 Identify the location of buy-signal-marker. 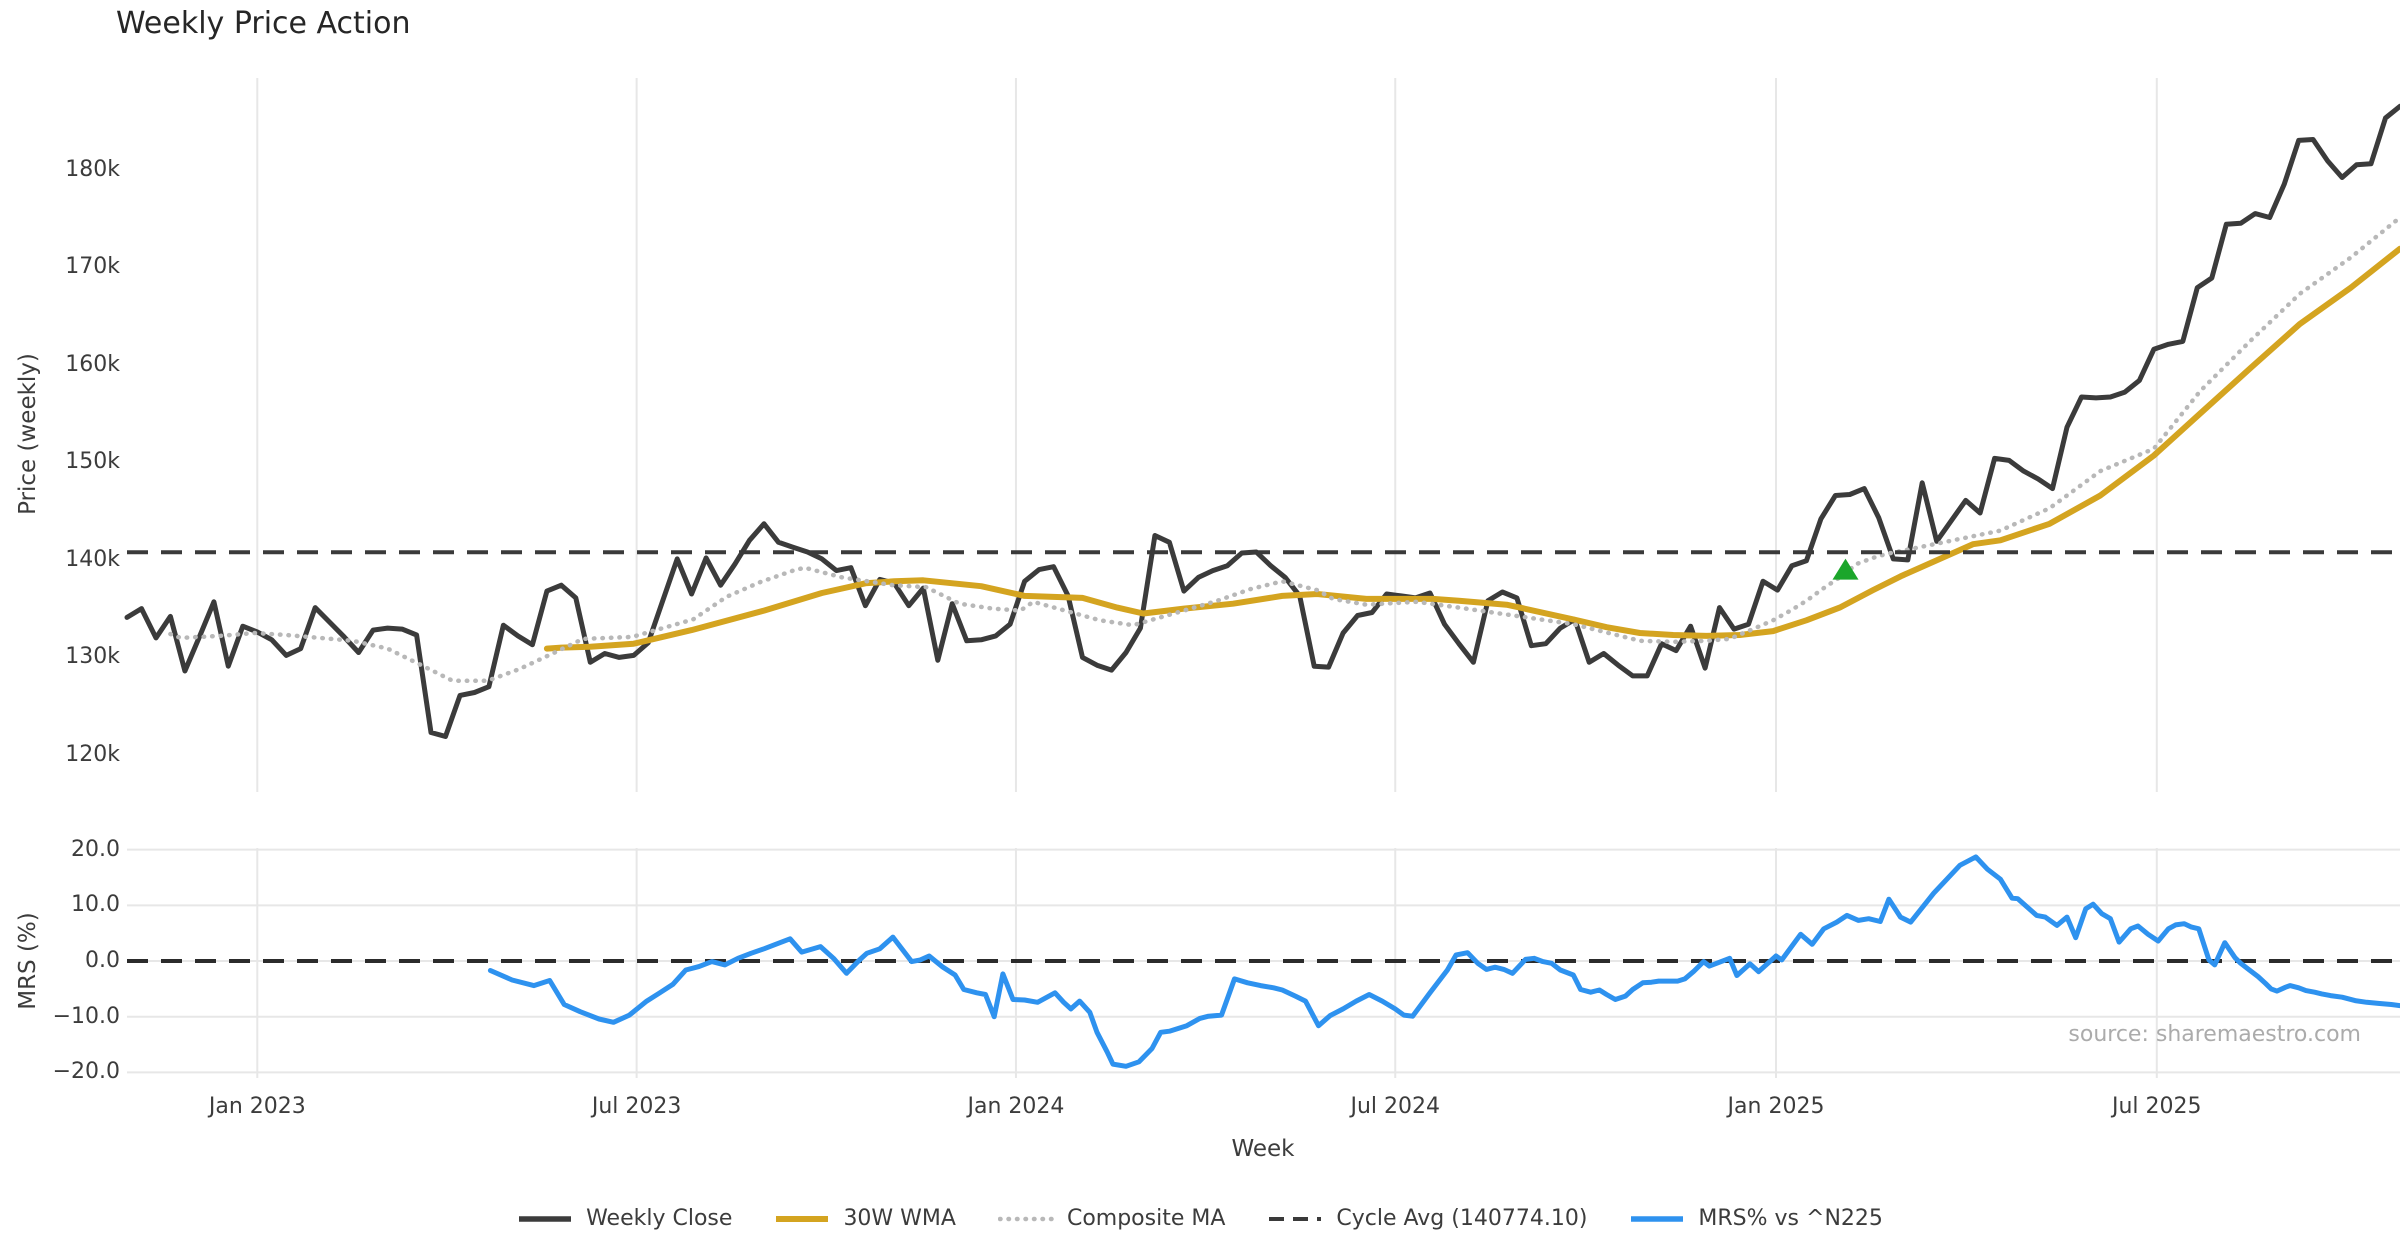
(1845, 569).